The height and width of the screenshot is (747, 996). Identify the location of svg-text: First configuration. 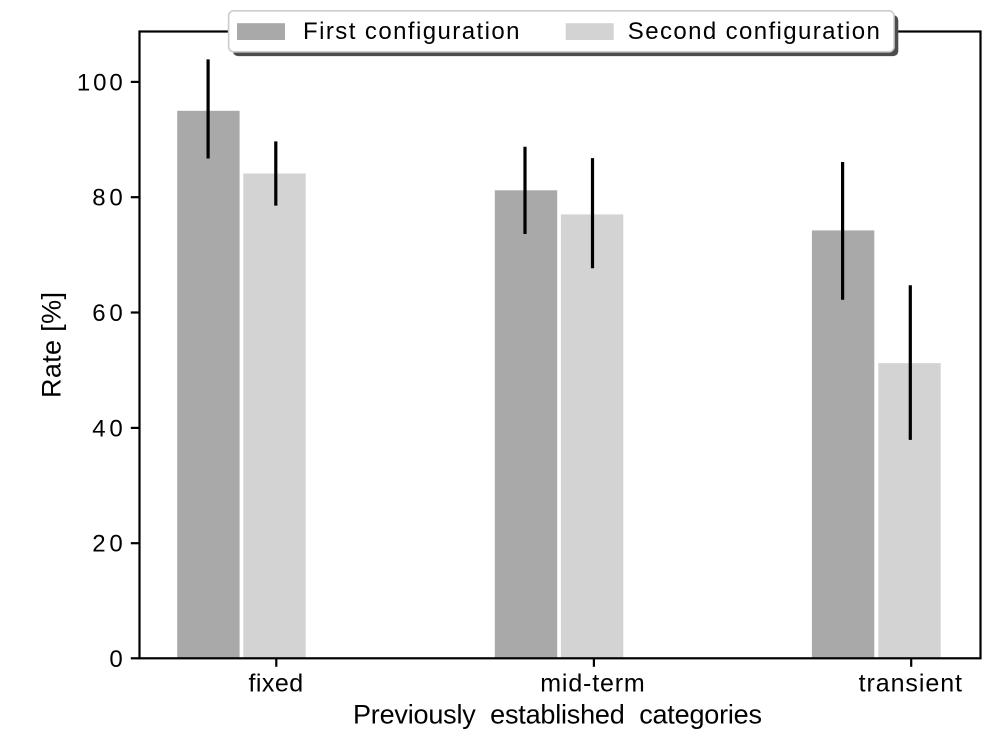
(411, 31).